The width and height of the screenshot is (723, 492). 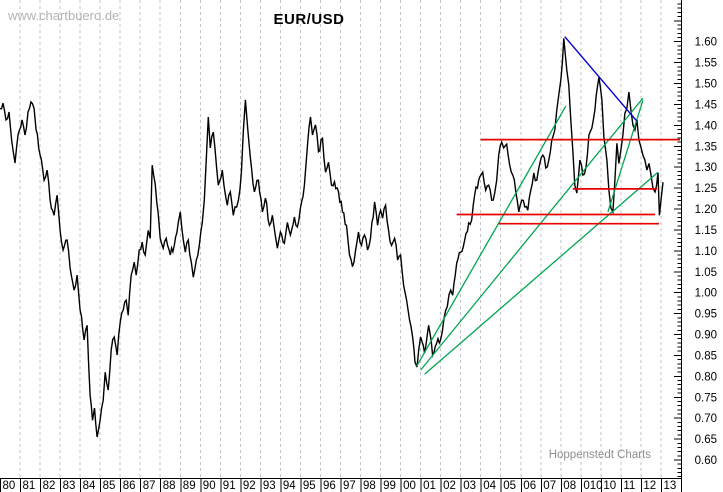 What do you see at coordinates (706, 356) in the screenshot?
I see `y-axis-label: 0.85` at bounding box center [706, 356].